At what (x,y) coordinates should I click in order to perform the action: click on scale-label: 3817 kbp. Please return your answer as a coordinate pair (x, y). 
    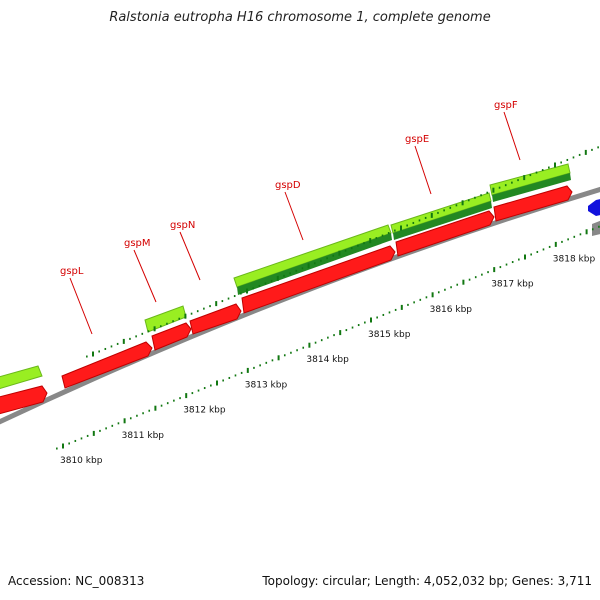
    Looking at the image, I should click on (512, 285).